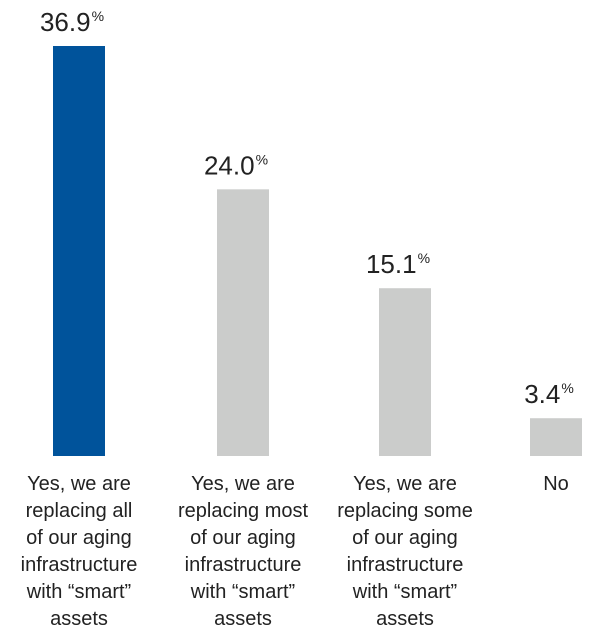 The width and height of the screenshot is (603, 638). I want to click on value-label-3: 15.1%, so click(398, 264).